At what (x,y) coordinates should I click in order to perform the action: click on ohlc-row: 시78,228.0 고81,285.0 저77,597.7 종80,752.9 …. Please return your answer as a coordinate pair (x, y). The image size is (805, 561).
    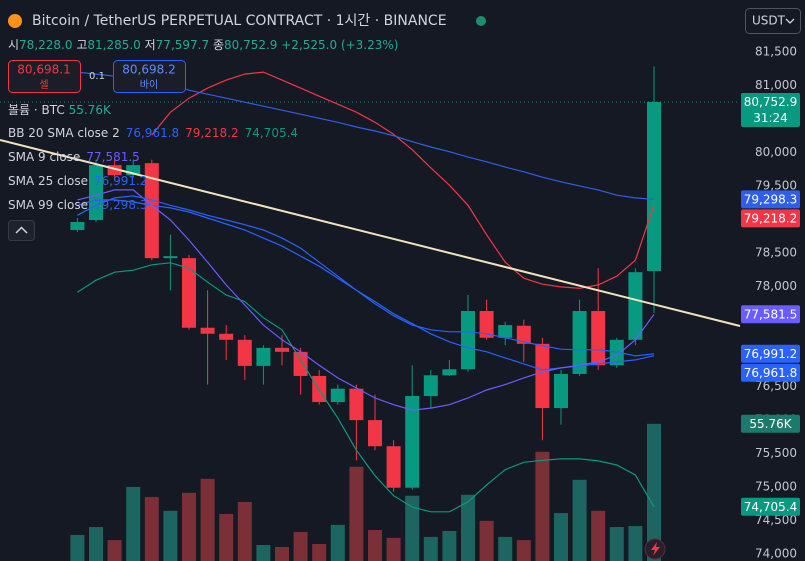
    Looking at the image, I should click on (203, 45).